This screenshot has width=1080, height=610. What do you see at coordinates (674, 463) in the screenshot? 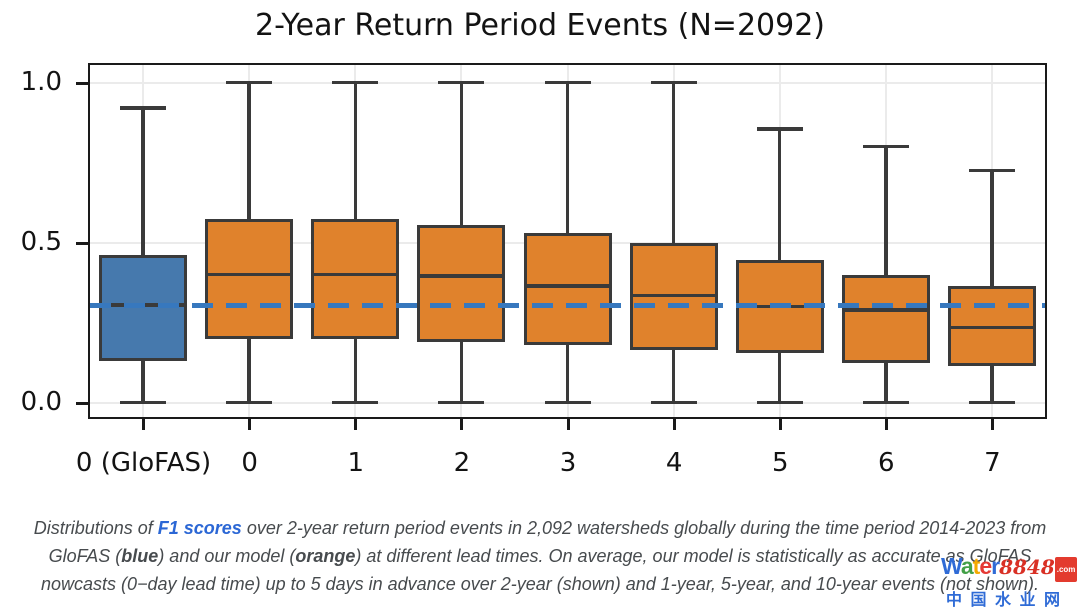
I see `x-axis-tick-label: 4` at bounding box center [674, 463].